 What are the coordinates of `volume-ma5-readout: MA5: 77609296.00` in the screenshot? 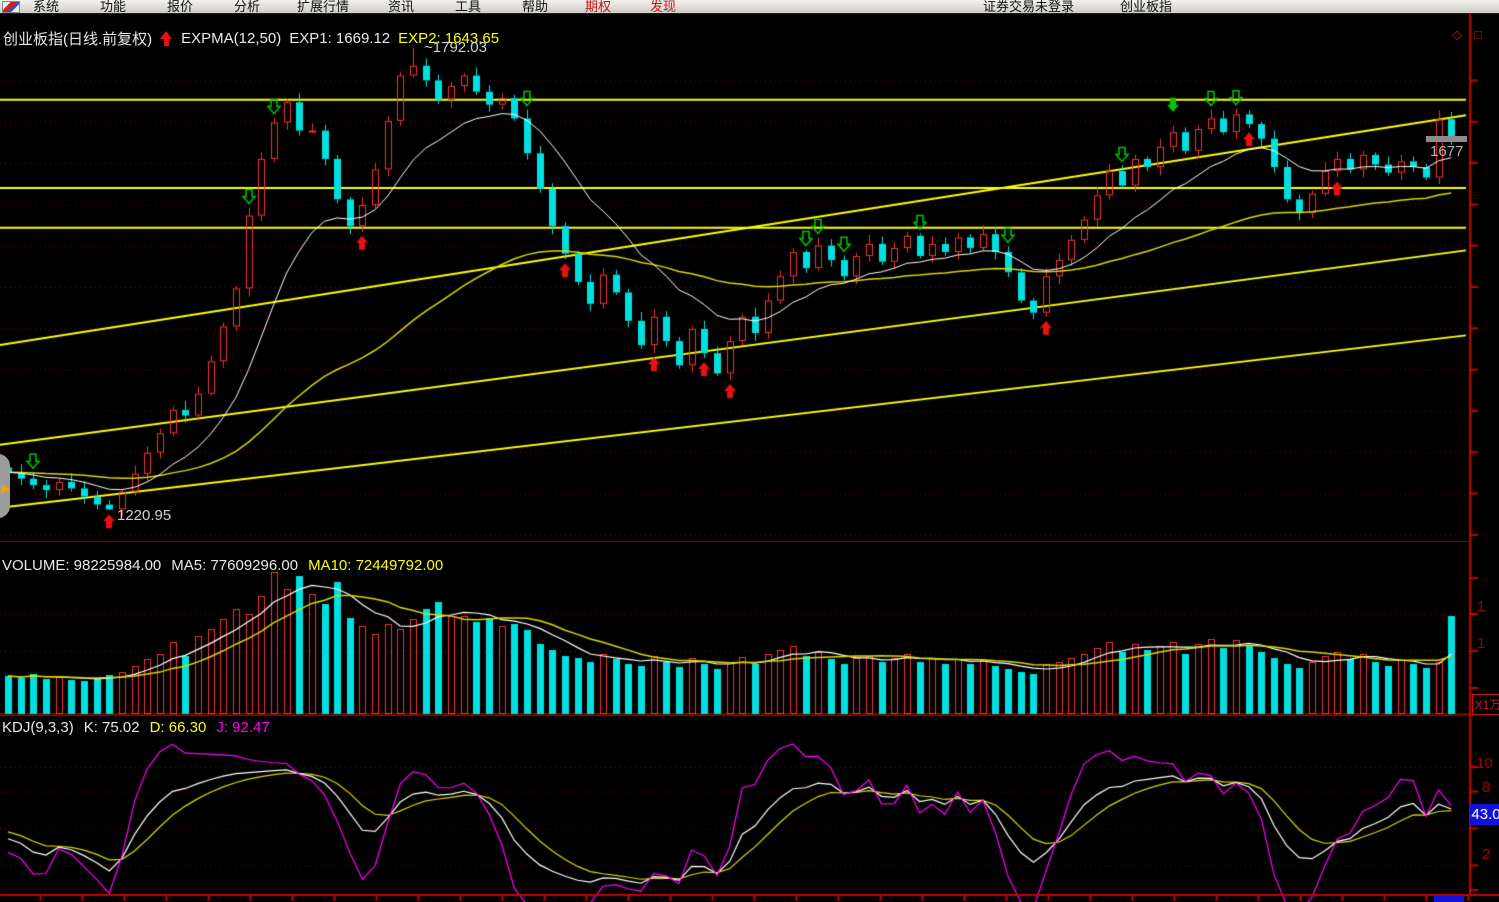 It's located at (235, 565).